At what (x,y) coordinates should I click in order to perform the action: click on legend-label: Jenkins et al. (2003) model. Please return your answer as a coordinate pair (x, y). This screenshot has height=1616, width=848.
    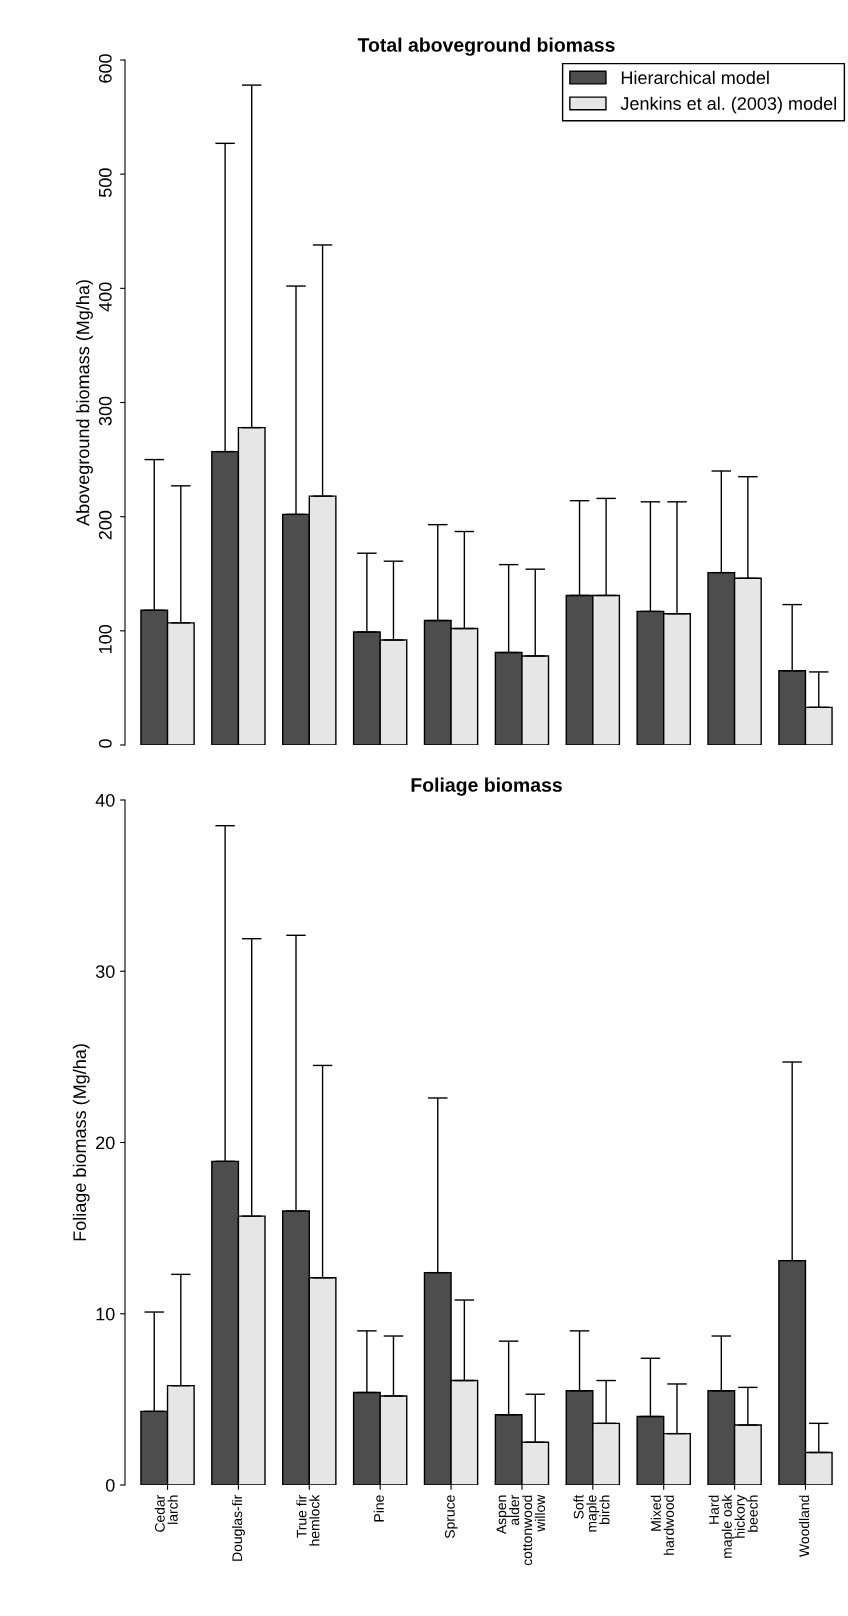
    Looking at the image, I should click on (728, 105).